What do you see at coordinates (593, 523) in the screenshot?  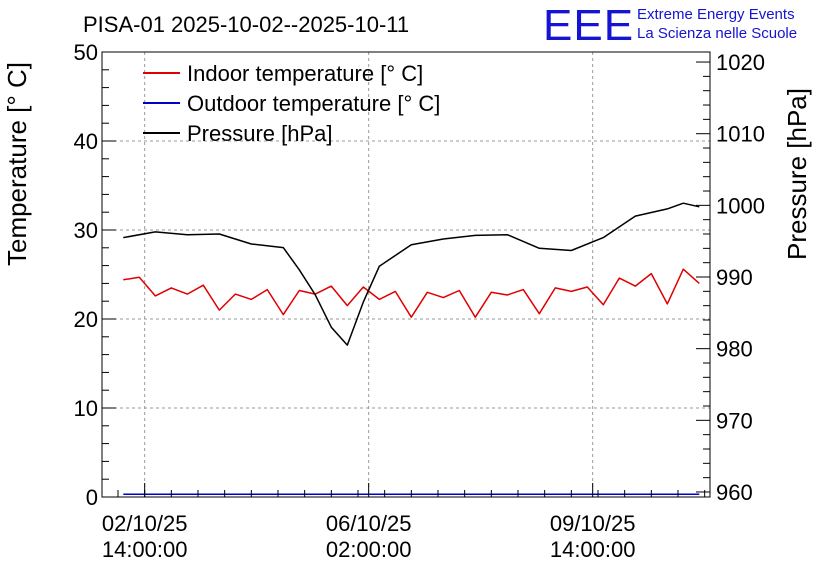 I see `x-tick-date: 09/10/25` at bounding box center [593, 523].